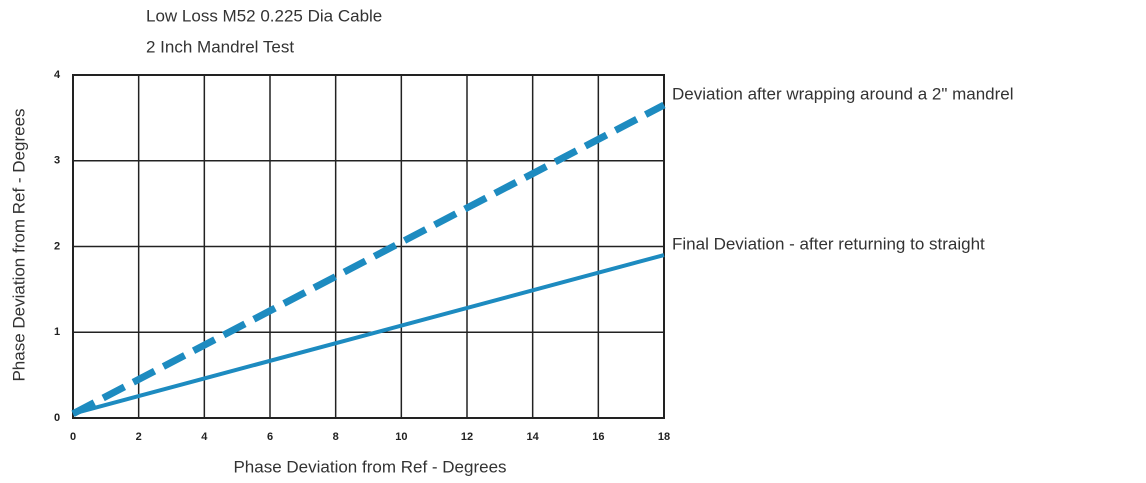  What do you see at coordinates (336, 437) in the screenshot?
I see `x-tick-label: 8` at bounding box center [336, 437].